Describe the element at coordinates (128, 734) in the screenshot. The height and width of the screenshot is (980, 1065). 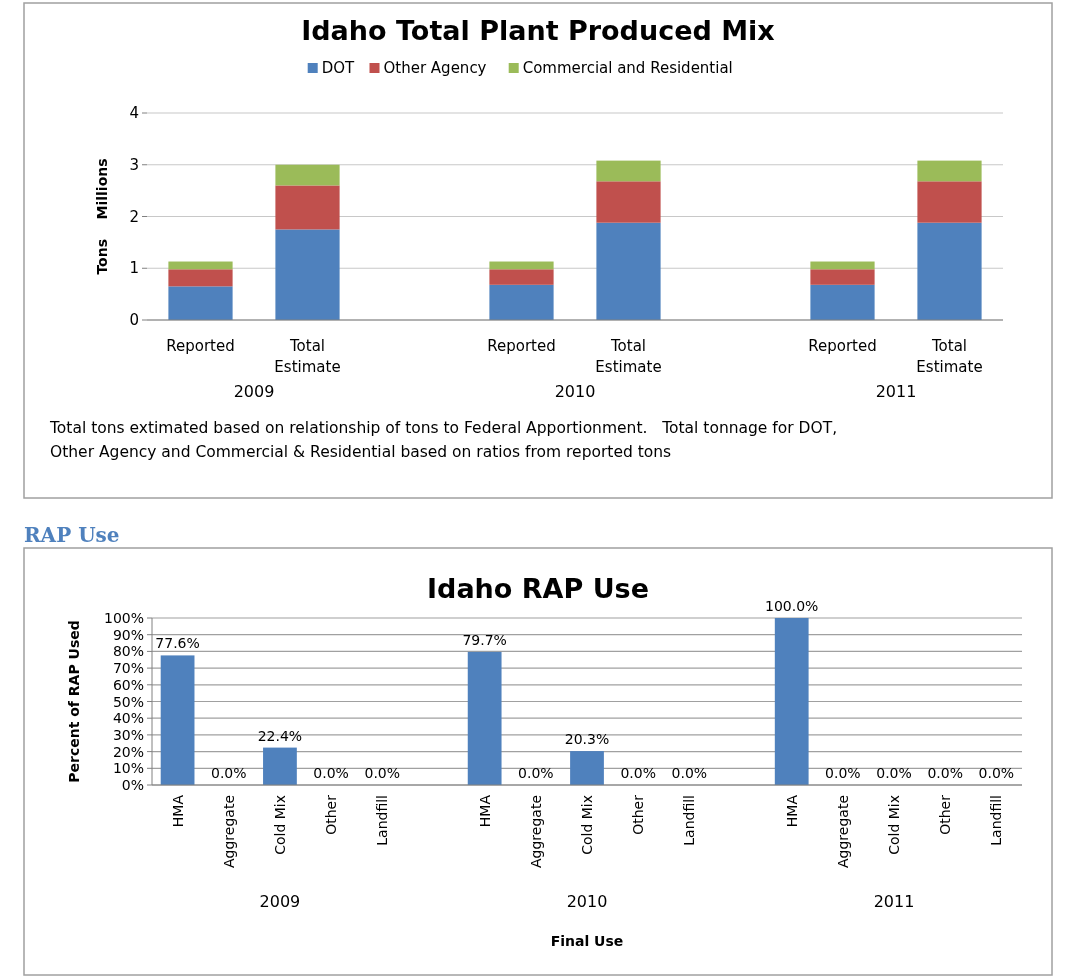
I see `y-tick-label: 30%` at that location.